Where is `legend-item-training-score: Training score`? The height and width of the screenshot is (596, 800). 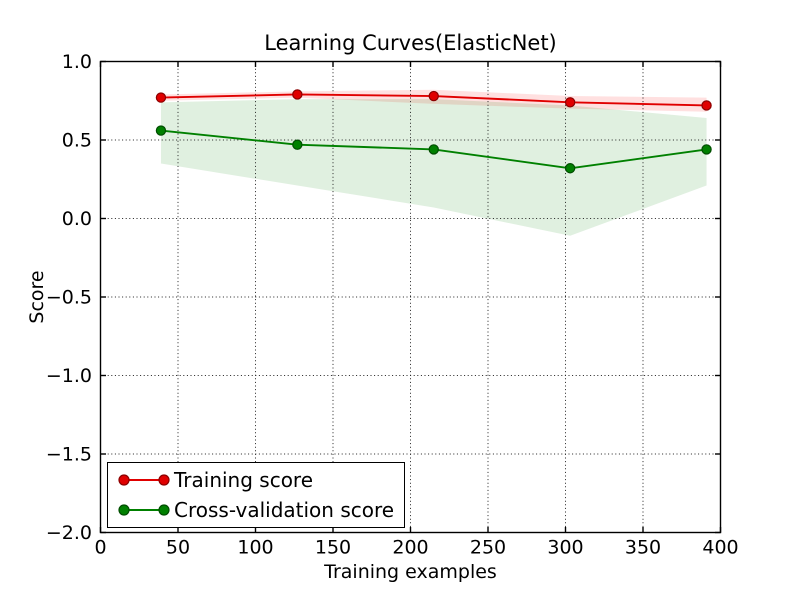 legend-item-training-score: Training score is located at coordinates (256, 480).